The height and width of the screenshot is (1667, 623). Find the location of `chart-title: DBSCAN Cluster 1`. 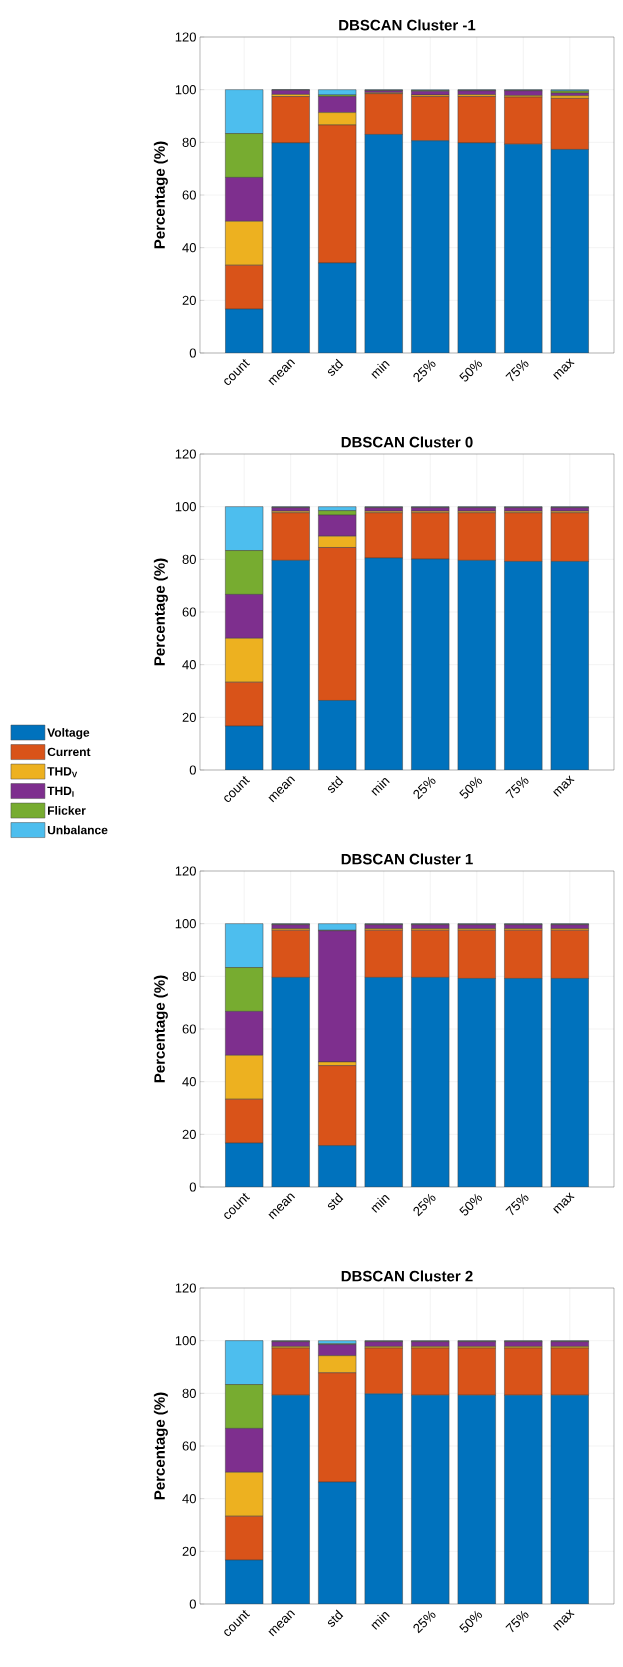

chart-title: DBSCAN Cluster 1 is located at coordinates (407, 859).